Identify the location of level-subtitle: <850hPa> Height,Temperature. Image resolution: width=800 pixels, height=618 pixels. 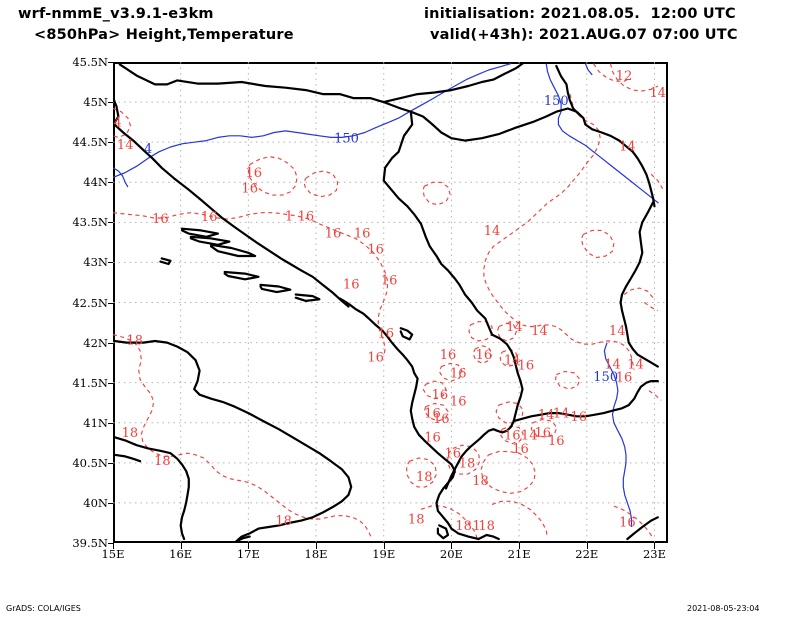
(164, 35).